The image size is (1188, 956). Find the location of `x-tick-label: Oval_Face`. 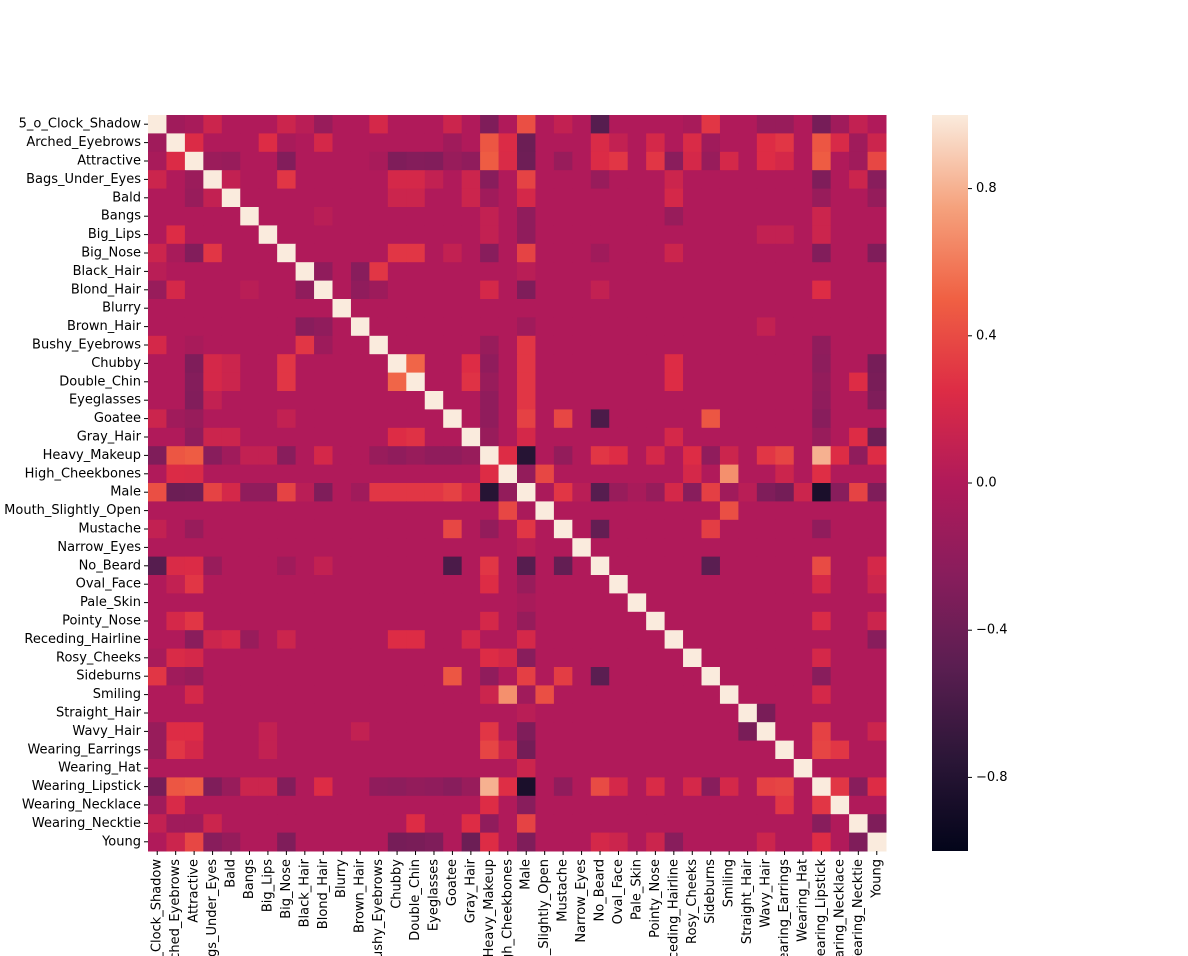

x-tick-label: Oval_Face is located at coordinates (618, 891).